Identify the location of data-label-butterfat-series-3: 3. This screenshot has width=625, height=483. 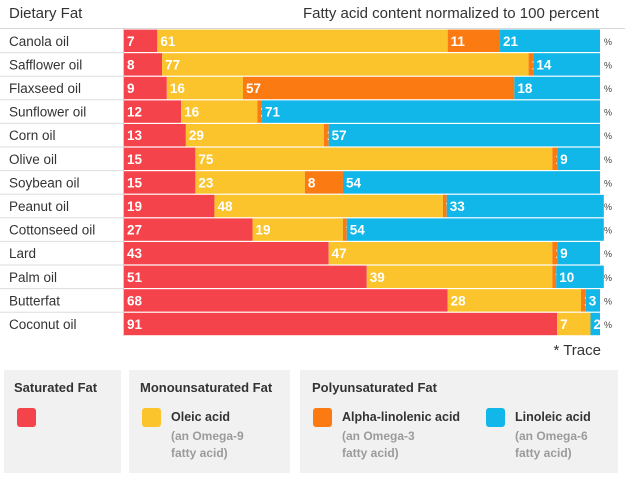
(593, 300).